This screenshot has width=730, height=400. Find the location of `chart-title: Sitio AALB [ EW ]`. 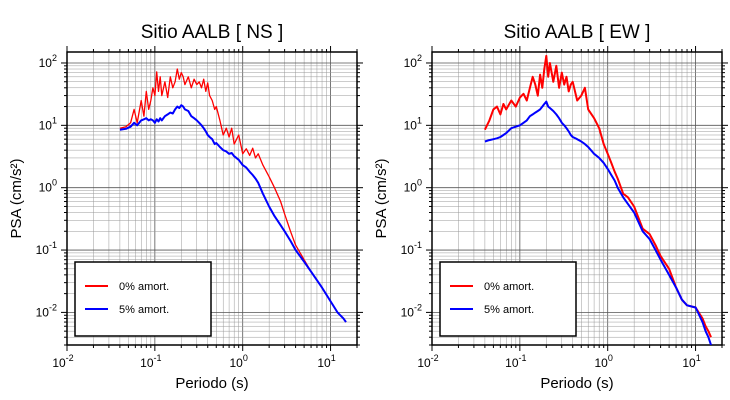

chart-title: Sitio AALB [ EW ] is located at coordinates (577, 32).